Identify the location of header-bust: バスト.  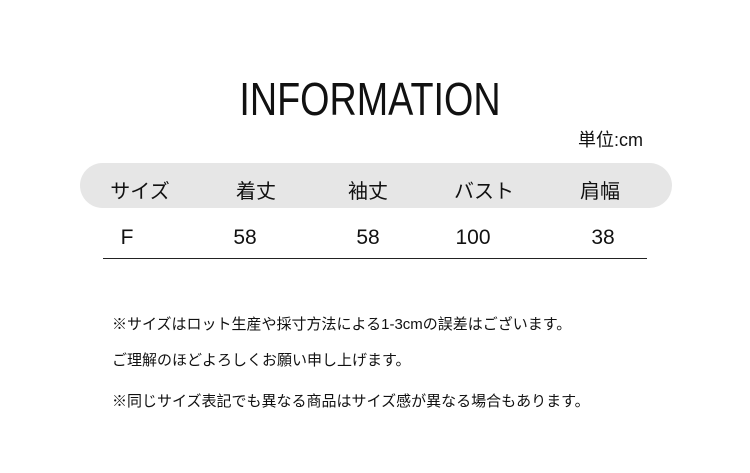
(484, 192).